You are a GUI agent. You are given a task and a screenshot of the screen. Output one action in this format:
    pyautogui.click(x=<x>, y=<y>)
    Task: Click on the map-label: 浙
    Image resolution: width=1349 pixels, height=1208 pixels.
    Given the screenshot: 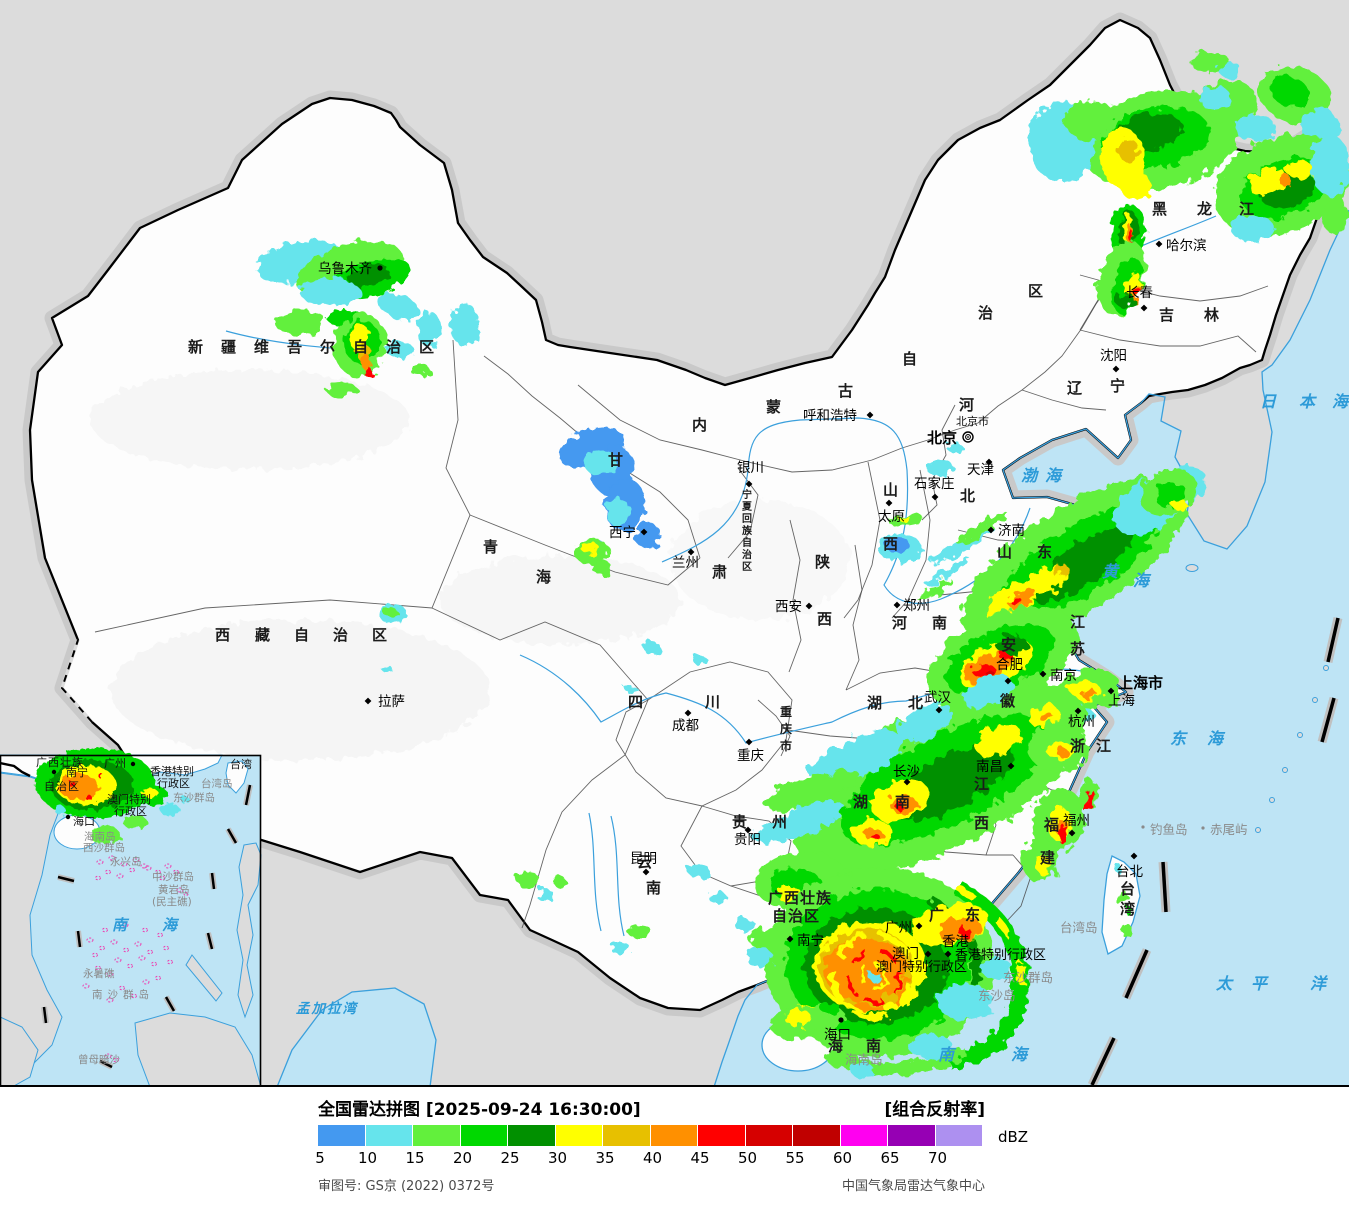 What is the action you would take?
    pyautogui.click(x=1078, y=746)
    